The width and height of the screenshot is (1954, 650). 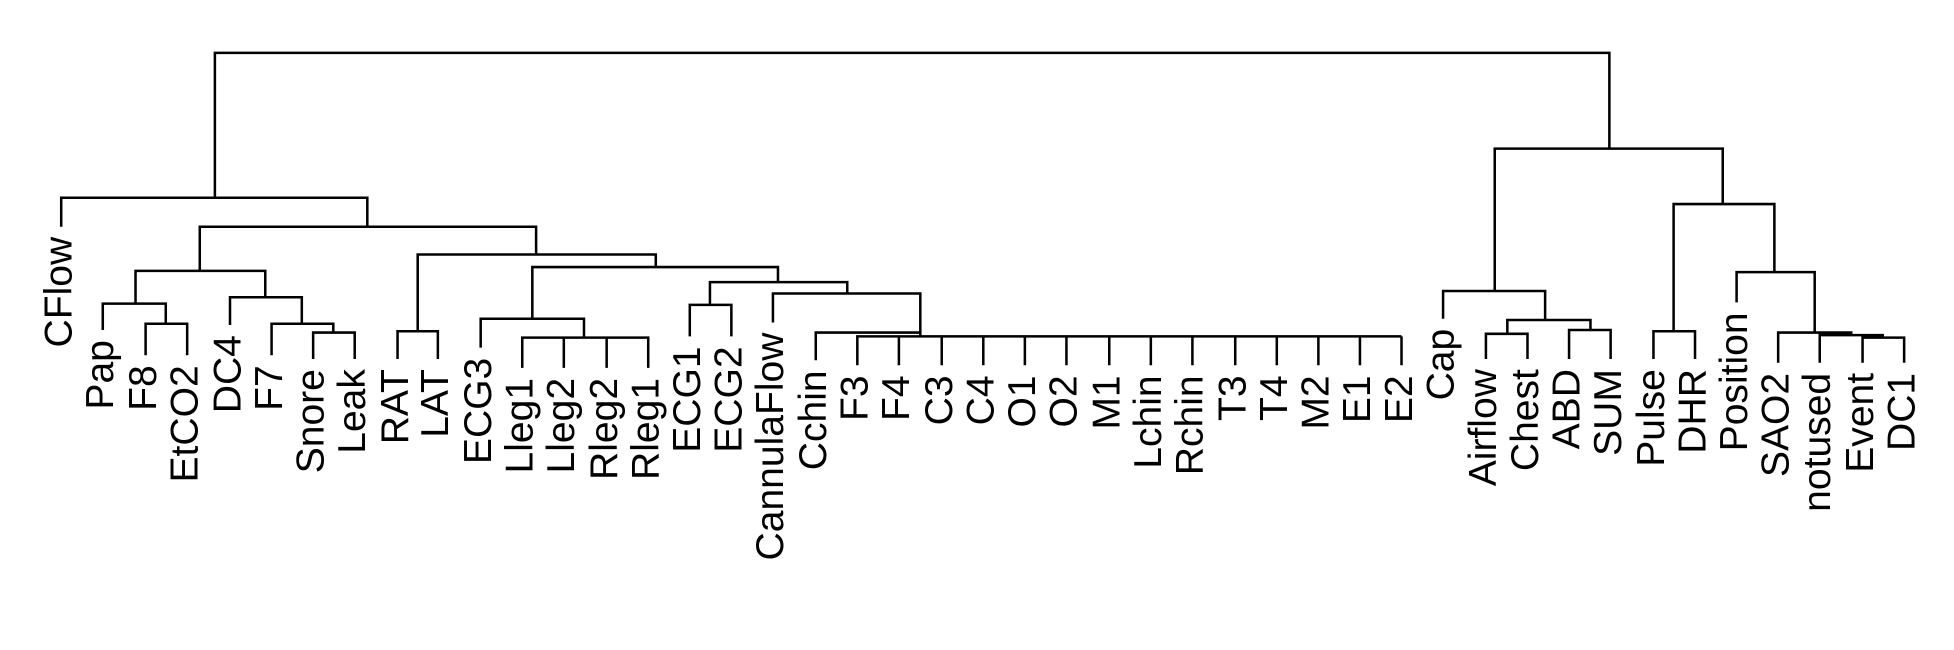 What do you see at coordinates (1608, 412) in the screenshot?
I see `leaf-label: SUM` at bounding box center [1608, 412].